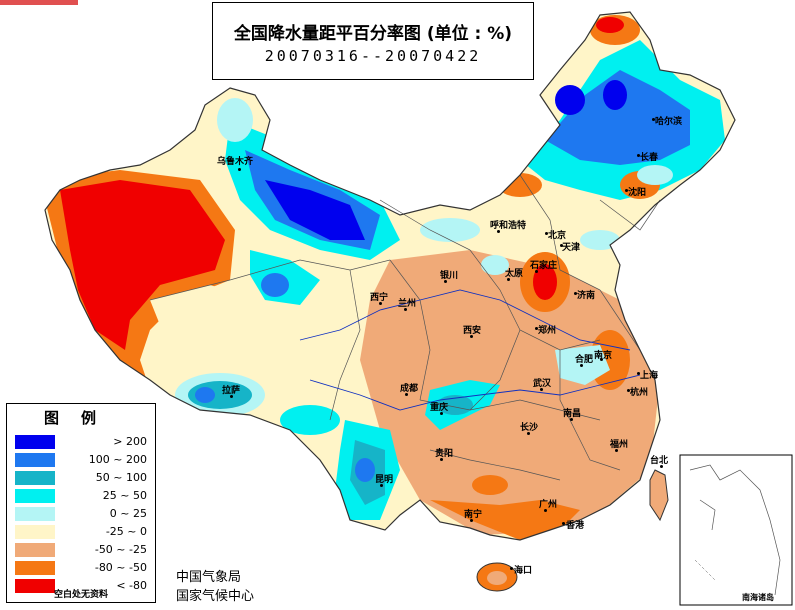 The width and height of the screenshot is (795, 610). Describe the element at coordinates (508, 226) in the screenshot. I see `city-label-hohhot: 呼和浩特` at that location.